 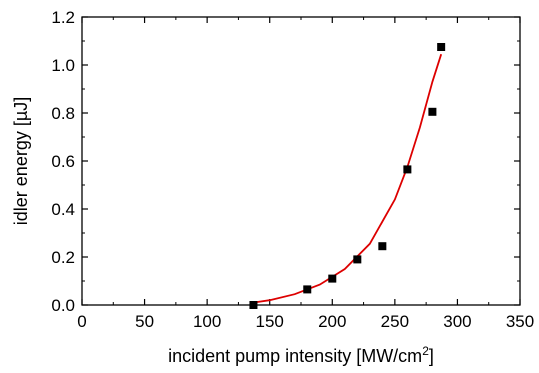 What do you see at coordinates (332, 321) in the screenshot?
I see `x-tick-label: 200` at bounding box center [332, 321].